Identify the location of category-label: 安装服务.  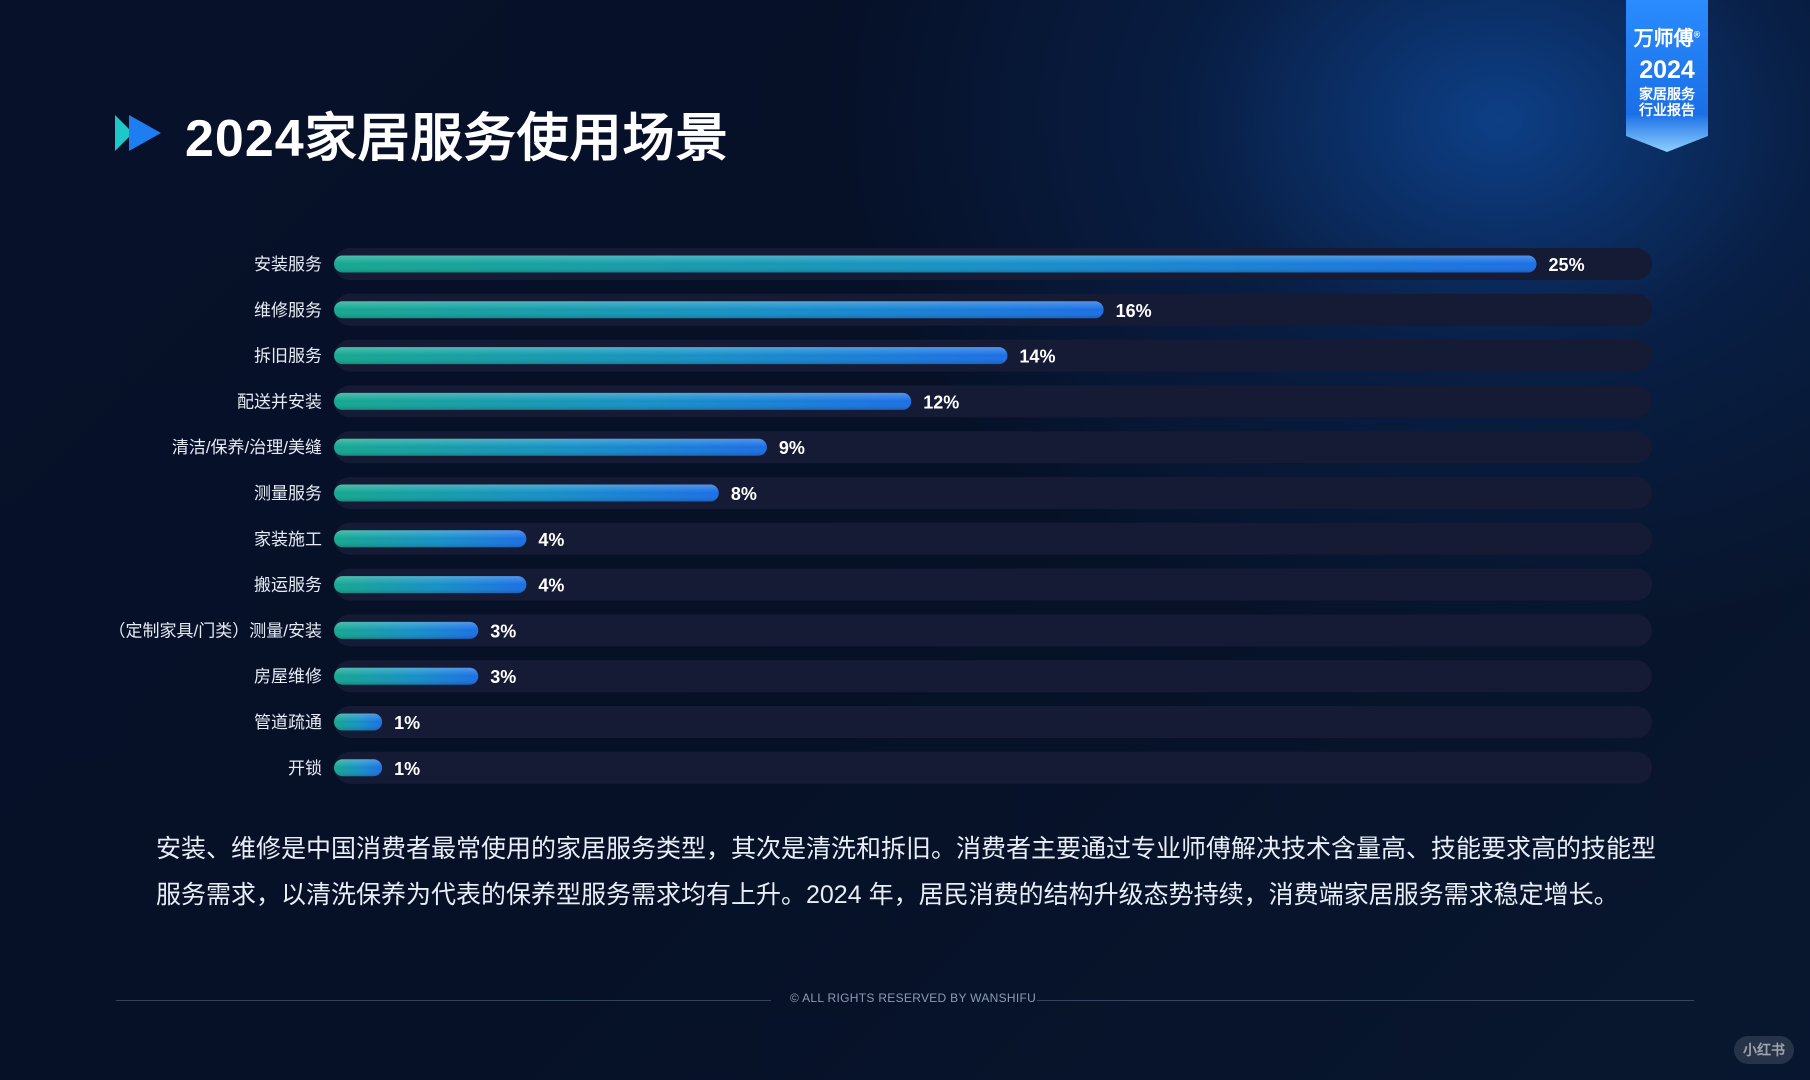
(288, 264).